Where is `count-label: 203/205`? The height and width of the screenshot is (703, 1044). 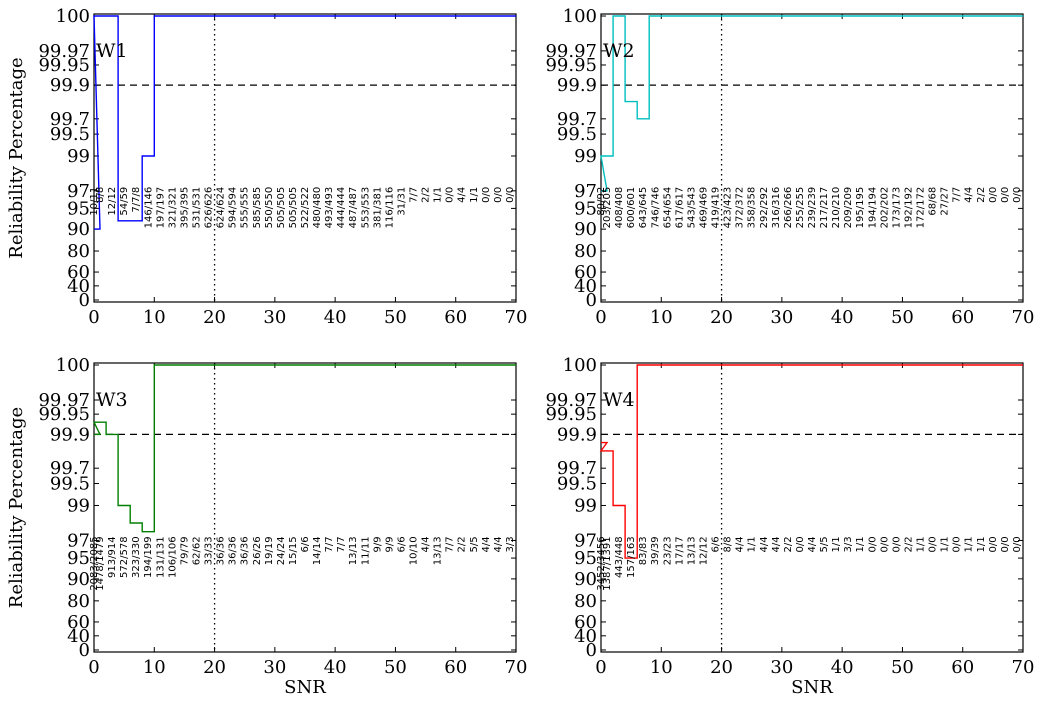 count-label: 203/205 is located at coordinates (607, 208).